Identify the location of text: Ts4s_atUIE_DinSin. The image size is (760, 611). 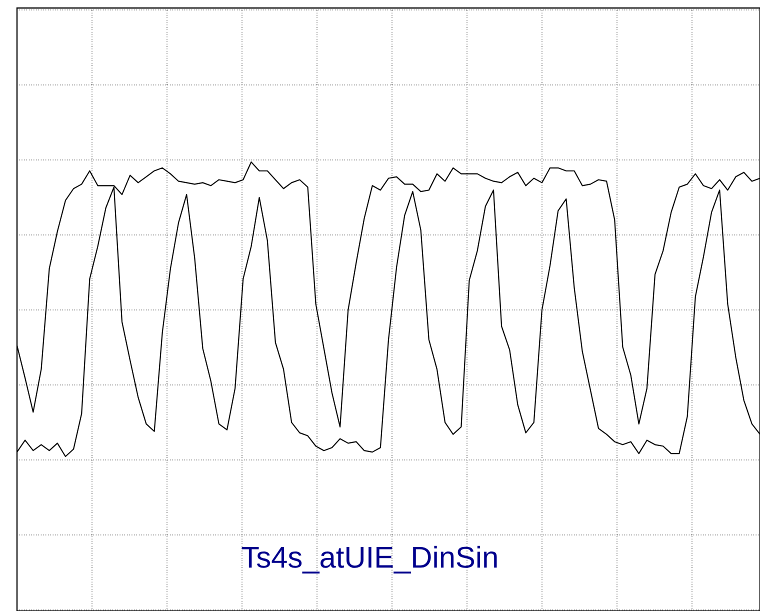
(369, 560).